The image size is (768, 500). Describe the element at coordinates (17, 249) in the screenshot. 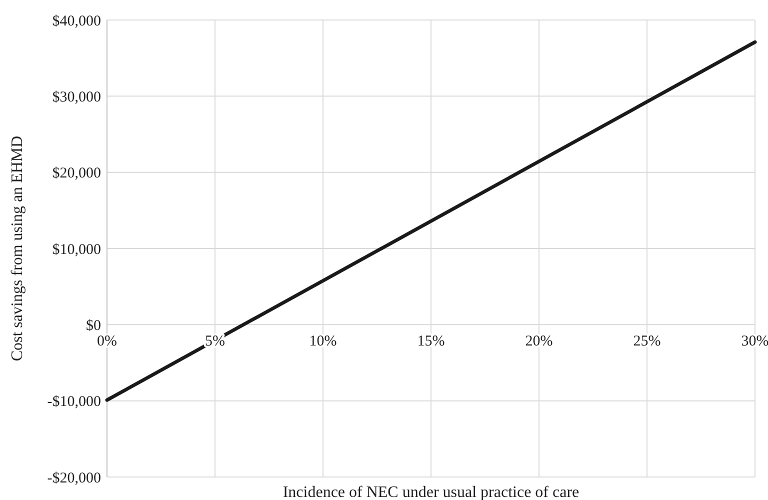

I see `y-axis-title: Cost savings from using an EHMD` at that location.